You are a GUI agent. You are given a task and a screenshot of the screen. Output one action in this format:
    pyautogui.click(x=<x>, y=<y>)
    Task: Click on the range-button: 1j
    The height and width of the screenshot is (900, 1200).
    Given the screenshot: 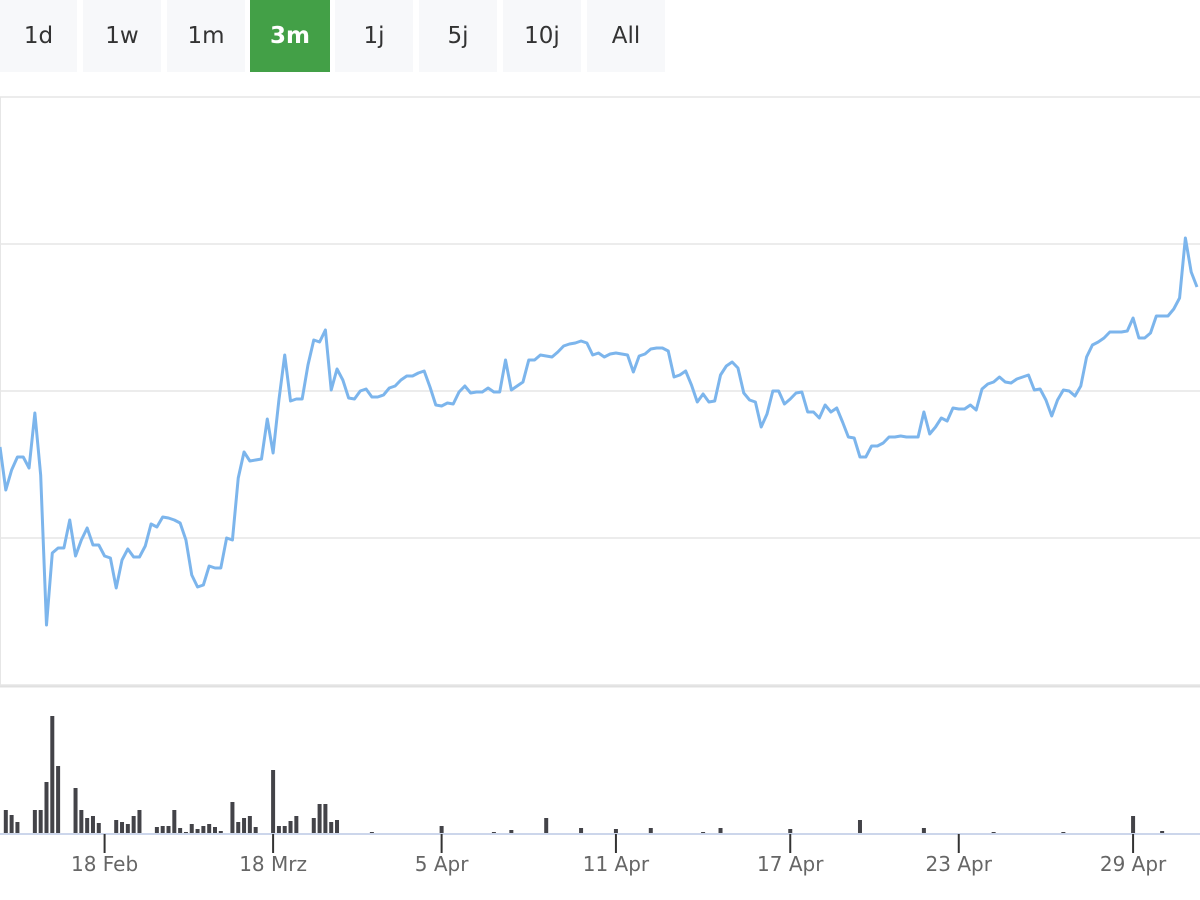 What is the action you would take?
    pyautogui.click(x=374, y=36)
    